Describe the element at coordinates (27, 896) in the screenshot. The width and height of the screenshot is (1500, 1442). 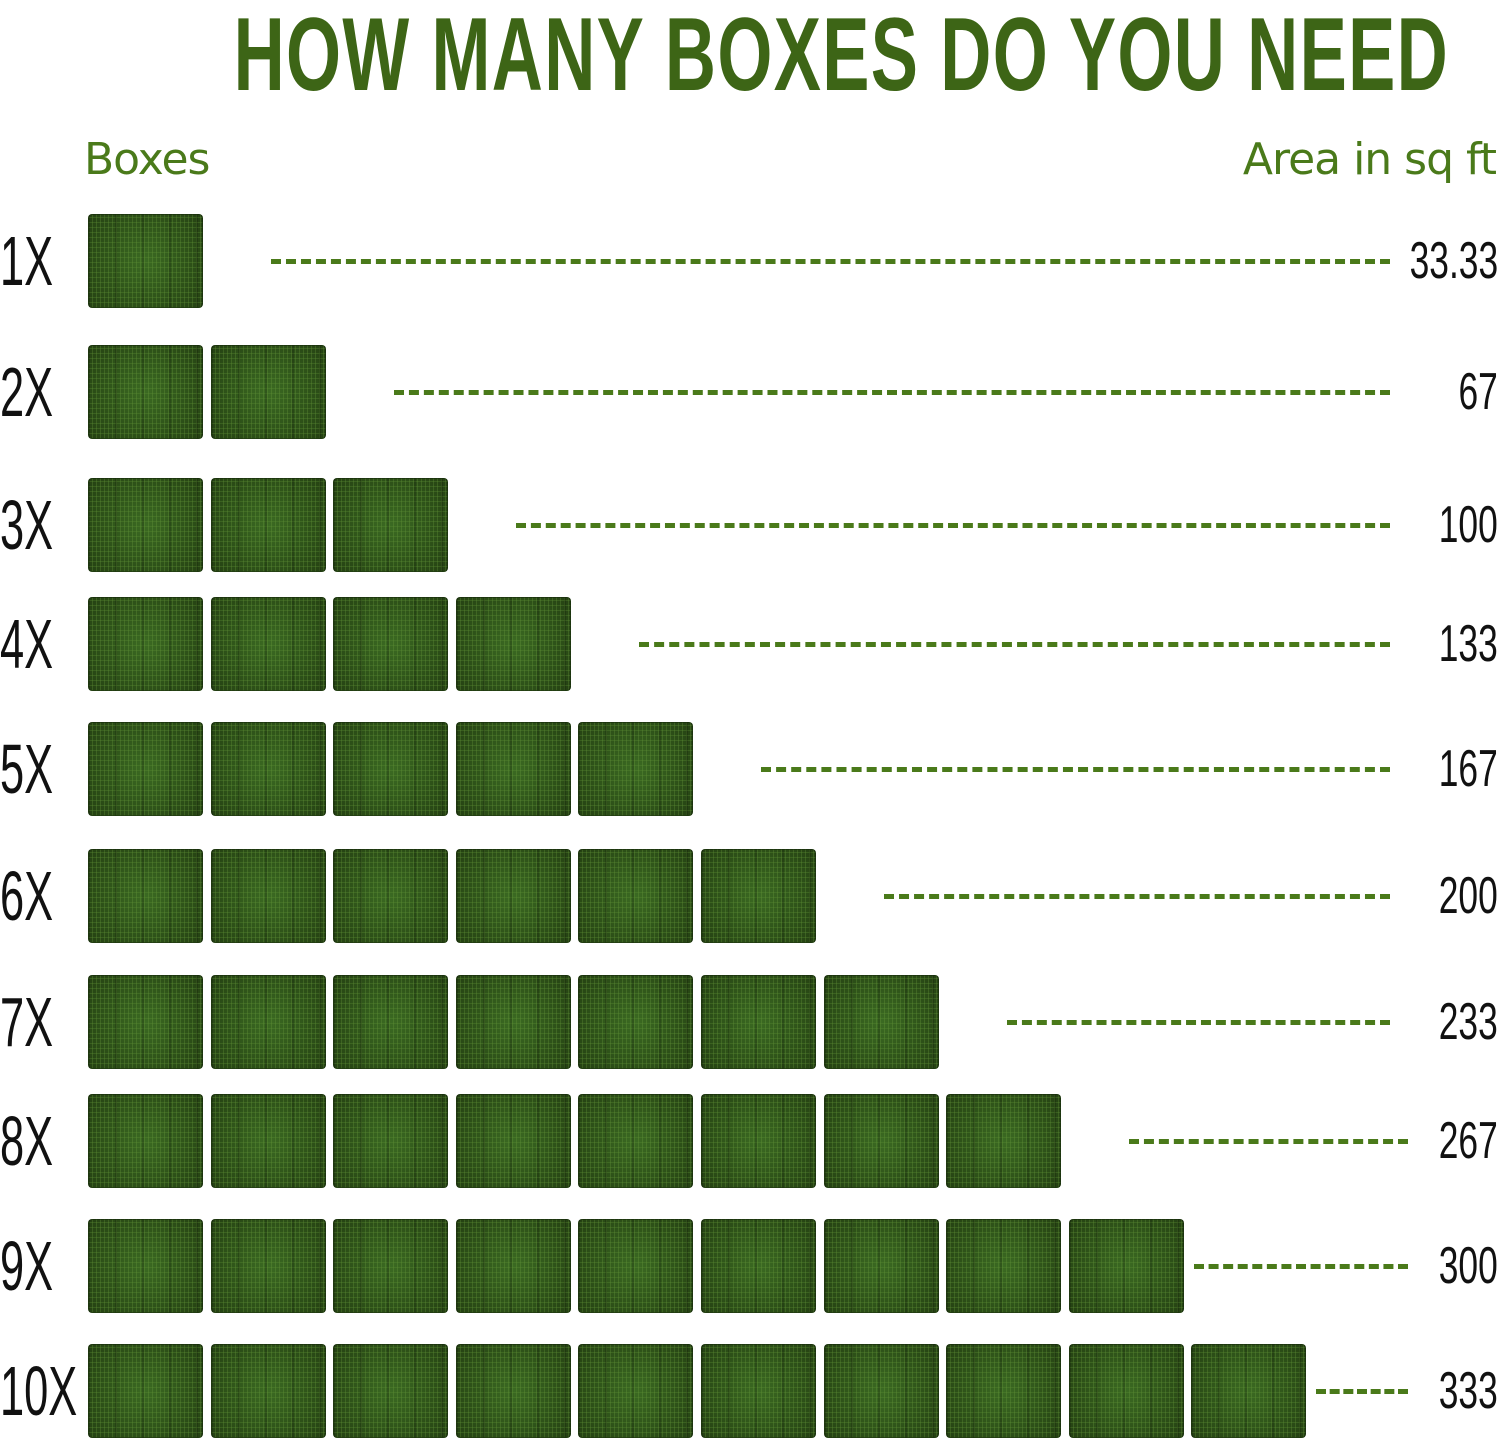
I see `box-count-label: 6X` at that location.